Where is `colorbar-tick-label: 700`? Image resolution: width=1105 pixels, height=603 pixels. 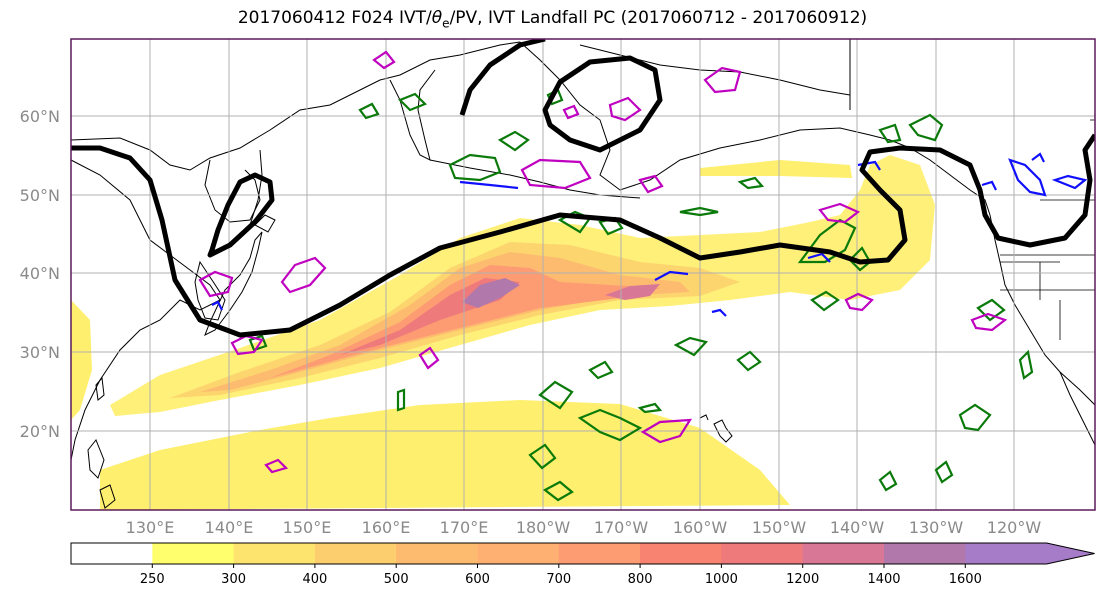
colorbar-tick-label: 700 is located at coordinates (558, 579).